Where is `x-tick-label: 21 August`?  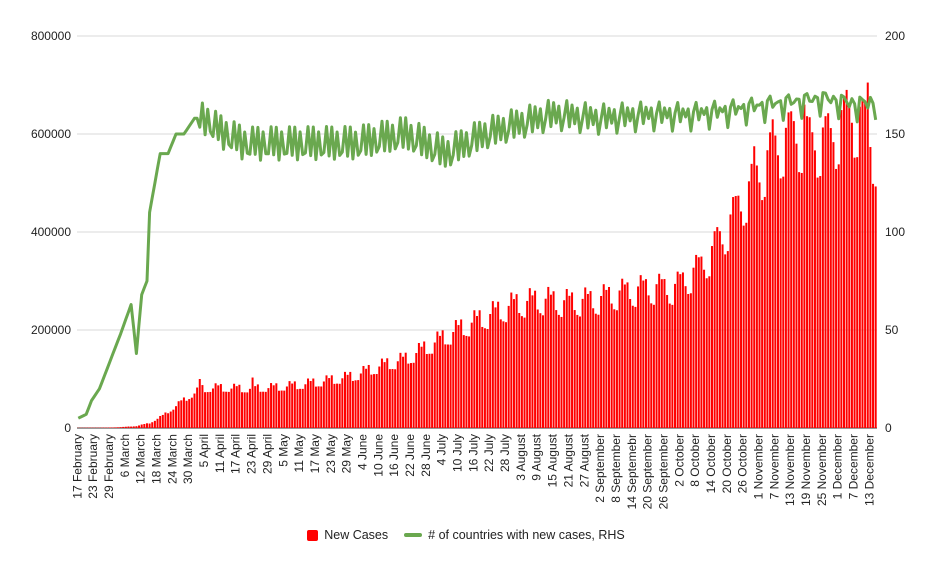
x-tick-label: 21 August is located at coordinates (568, 460).